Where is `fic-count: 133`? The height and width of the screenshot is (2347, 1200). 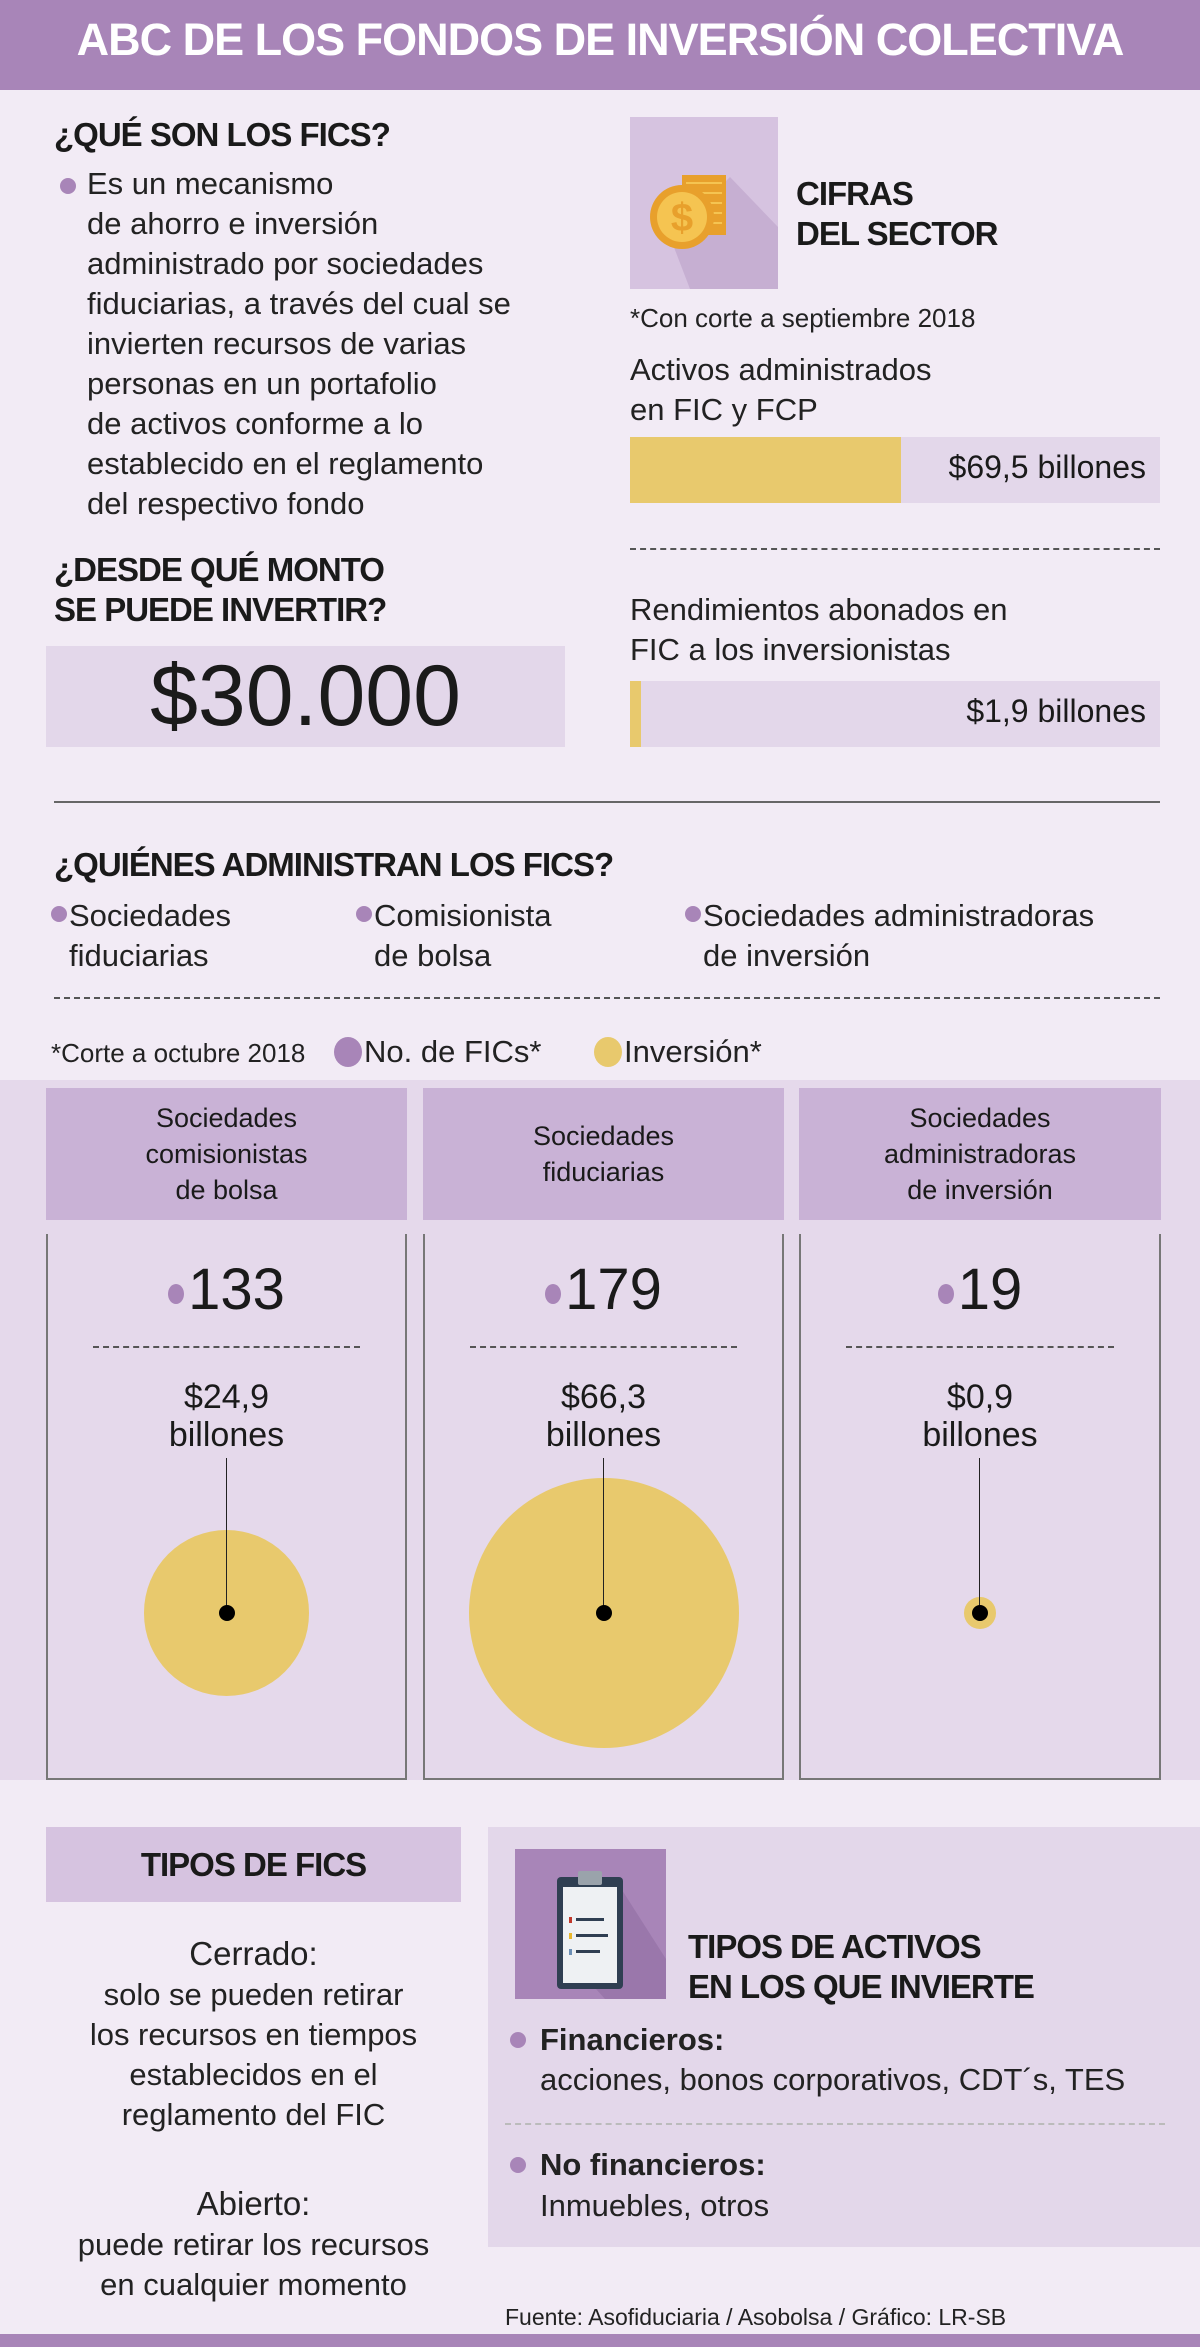
fic-count: 133 is located at coordinates (226, 1289).